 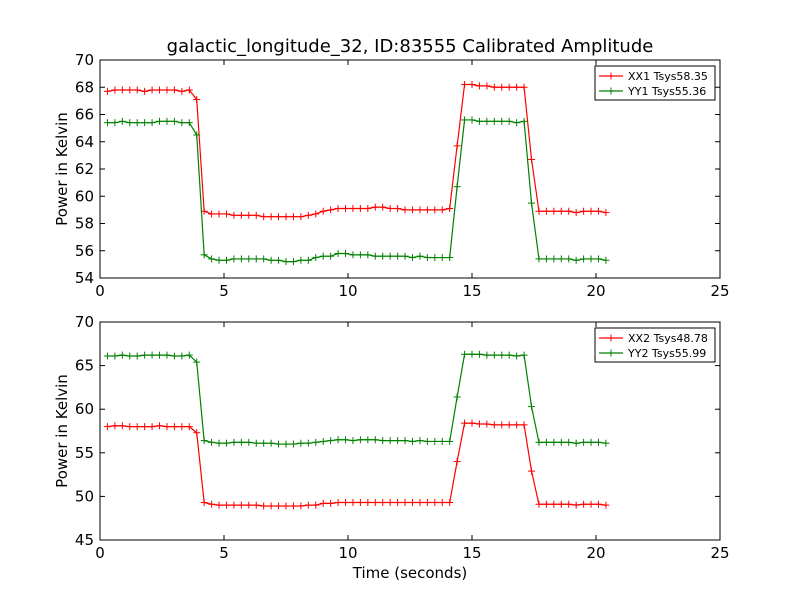 I want to click on x-axis-label: Time (seconds), so click(x=410, y=573).